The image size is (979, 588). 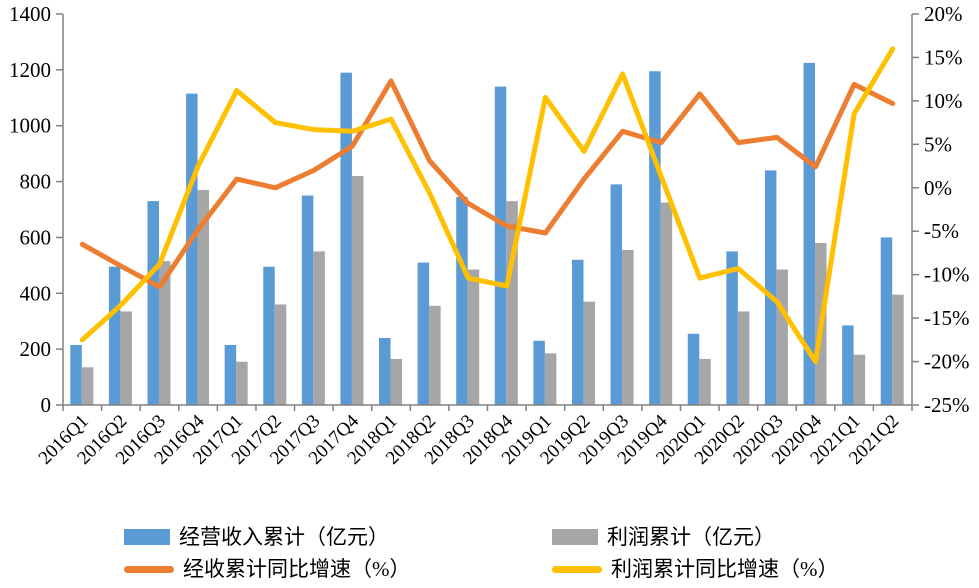 I want to click on right-axis-tick-label: -10%, so click(x=947, y=275).